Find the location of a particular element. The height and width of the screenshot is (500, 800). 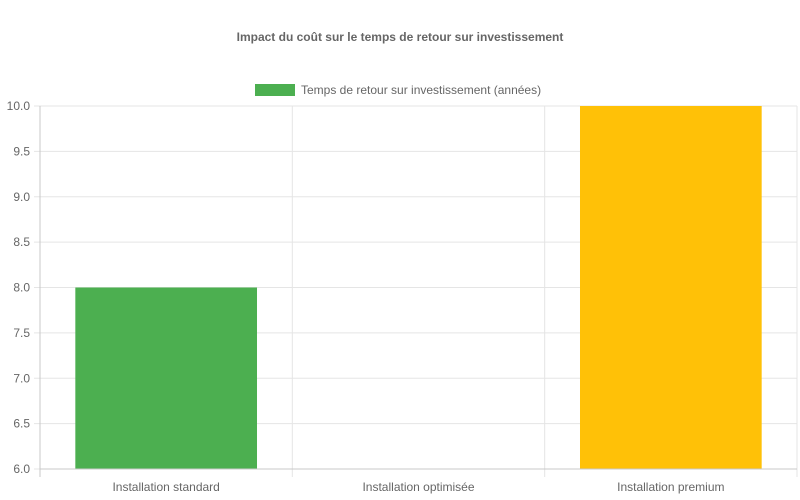

x-tick-label: Installation premium is located at coordinates (670, 487).